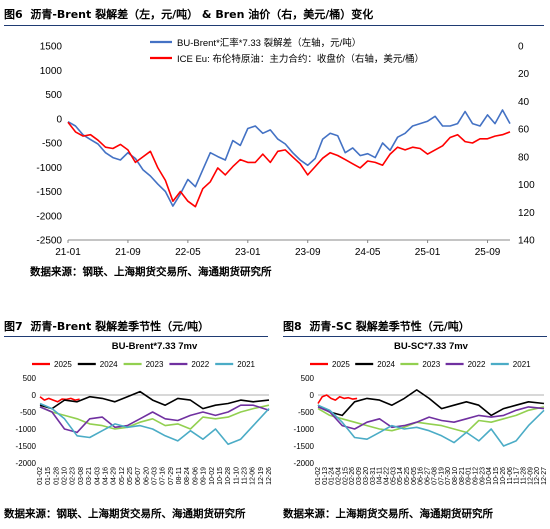  Describe the element at coordinates (530, 476) in the screenshot. I see `x-tick-label: 12-09` at that location.